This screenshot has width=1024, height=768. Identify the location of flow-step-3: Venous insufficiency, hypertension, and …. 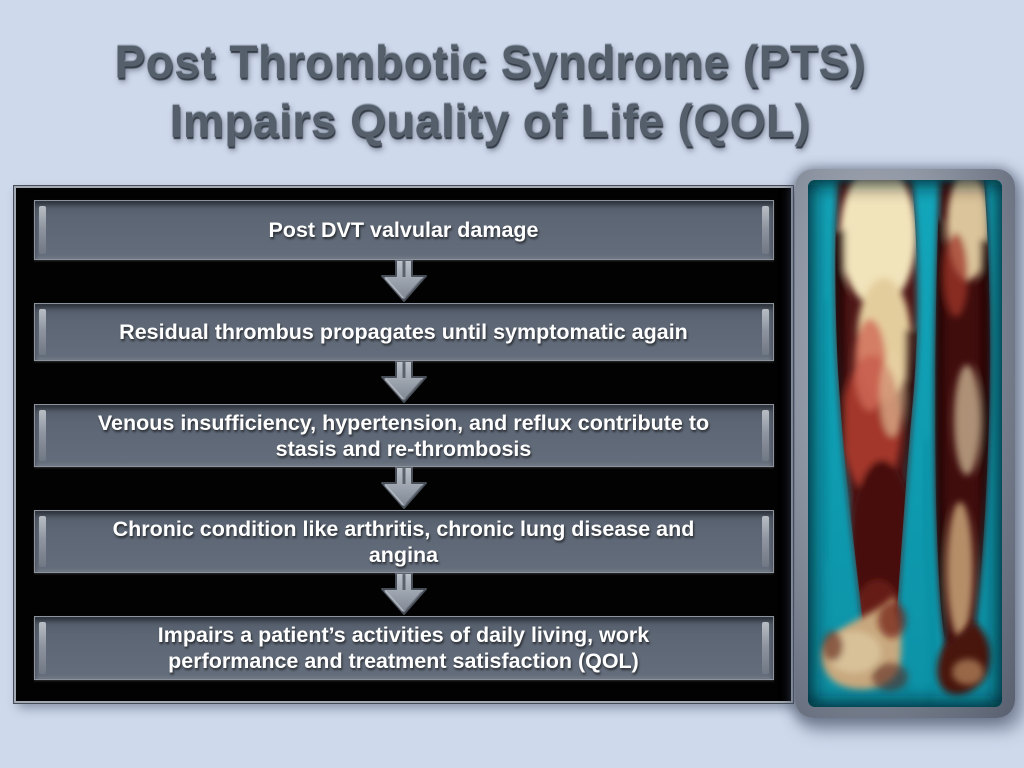
(403, 435).